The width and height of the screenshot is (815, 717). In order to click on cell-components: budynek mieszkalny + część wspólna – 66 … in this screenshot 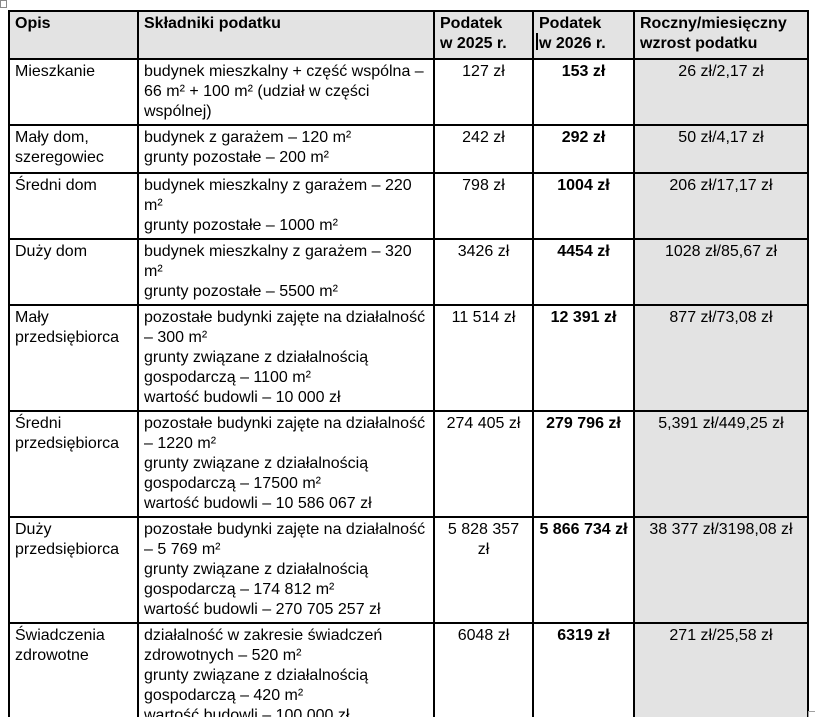, I will do `click(286, 92)`.